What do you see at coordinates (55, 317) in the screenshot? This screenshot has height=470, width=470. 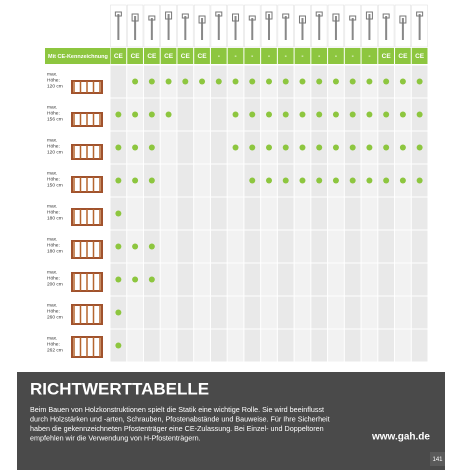 I see `row-label: 260 cm` at bounding box center [55, 317].